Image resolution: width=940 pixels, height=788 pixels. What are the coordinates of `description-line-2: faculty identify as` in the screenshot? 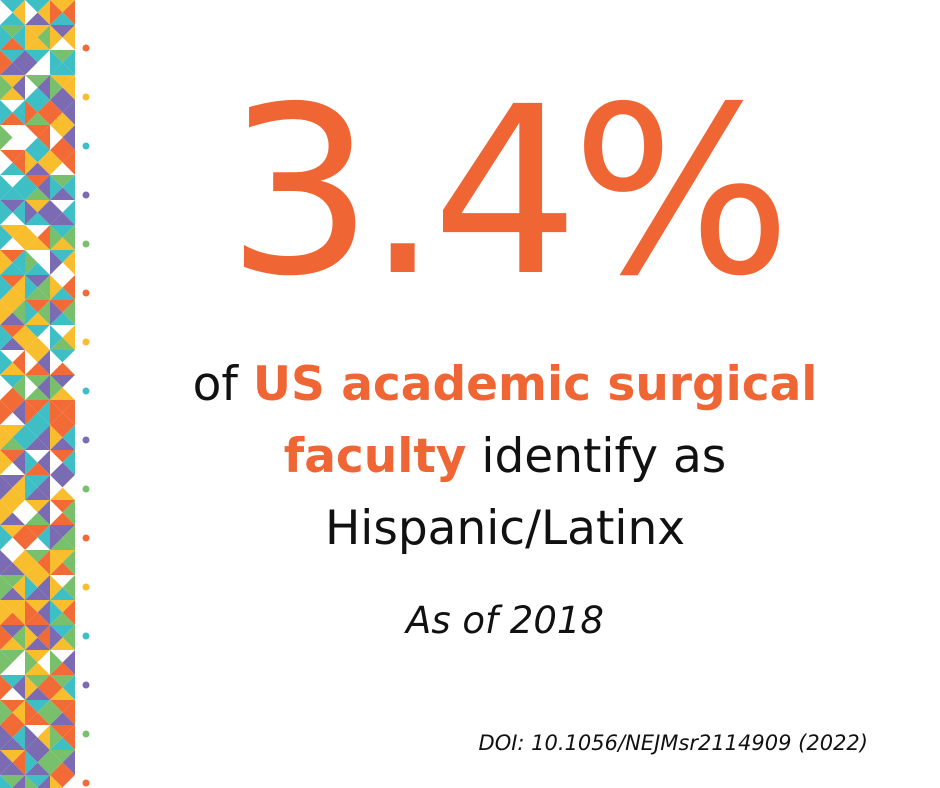 It's located at (505, 457).